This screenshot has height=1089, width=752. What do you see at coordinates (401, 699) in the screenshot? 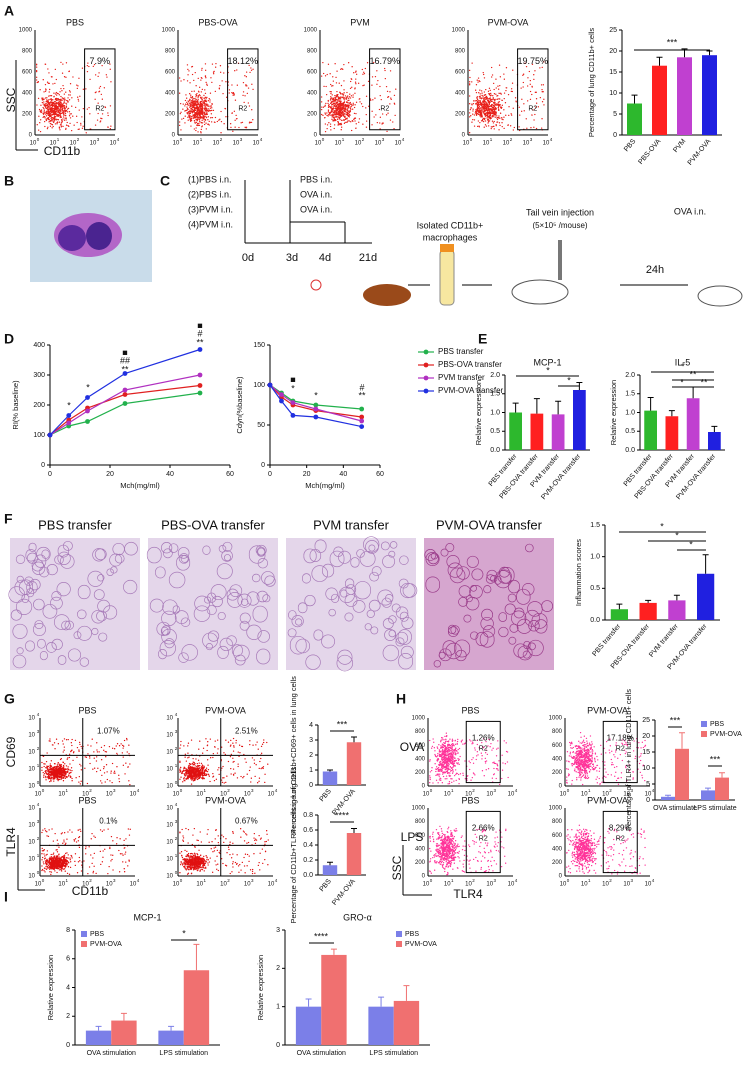
I see `panel-letter: H` at bounding box center [401, 699].